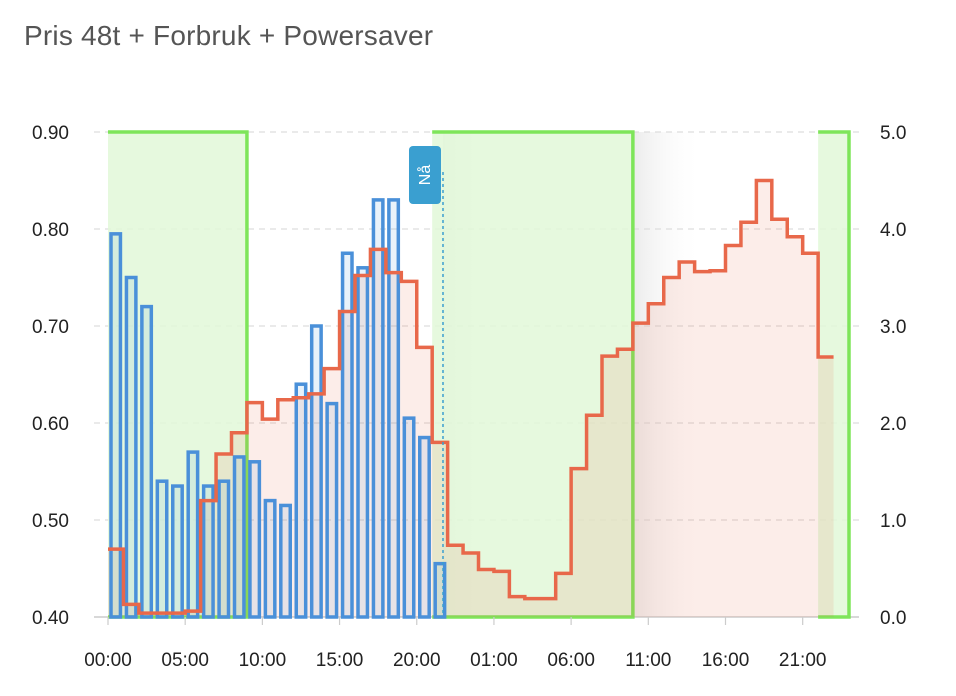 Image resolution: width=956 pixels, height=696 pixels. I want to click on y-right-tick-label: 4.0, so click(893, 230).